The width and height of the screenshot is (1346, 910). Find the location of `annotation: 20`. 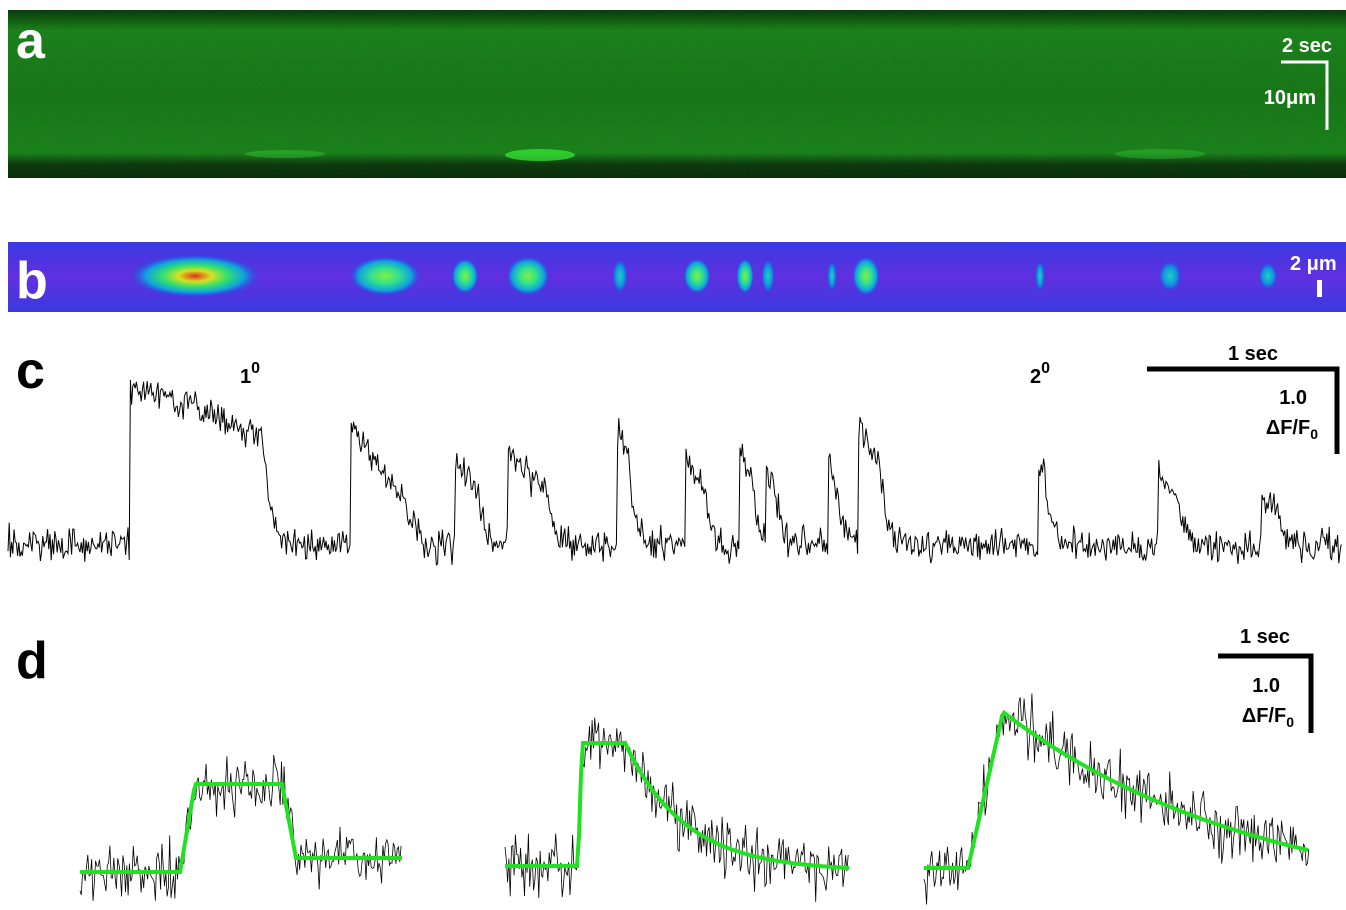

annotation: 20 is located at coordinates (1040, 374).